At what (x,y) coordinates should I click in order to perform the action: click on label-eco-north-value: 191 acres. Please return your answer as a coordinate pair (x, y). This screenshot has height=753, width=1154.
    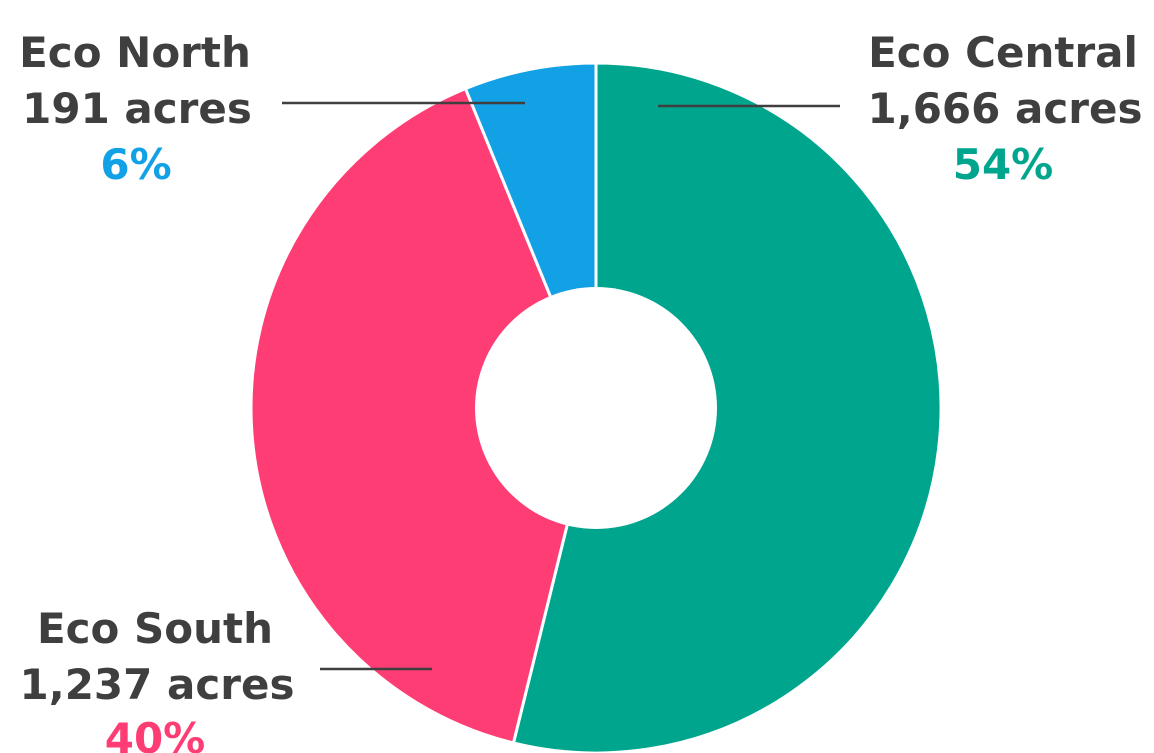
    Looking at the image, I should click on (137, 108).